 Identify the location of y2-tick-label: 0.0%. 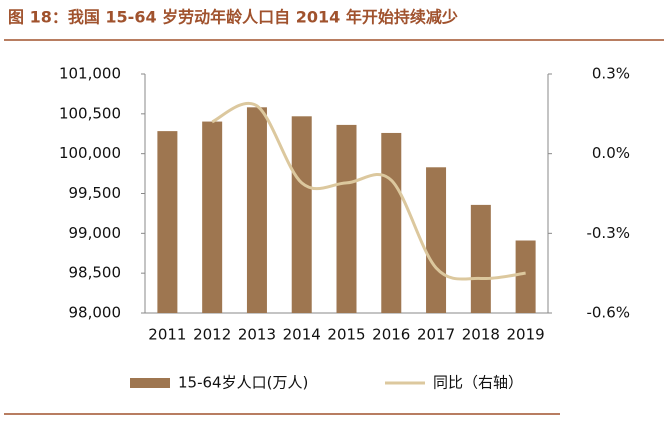
(611, 153).